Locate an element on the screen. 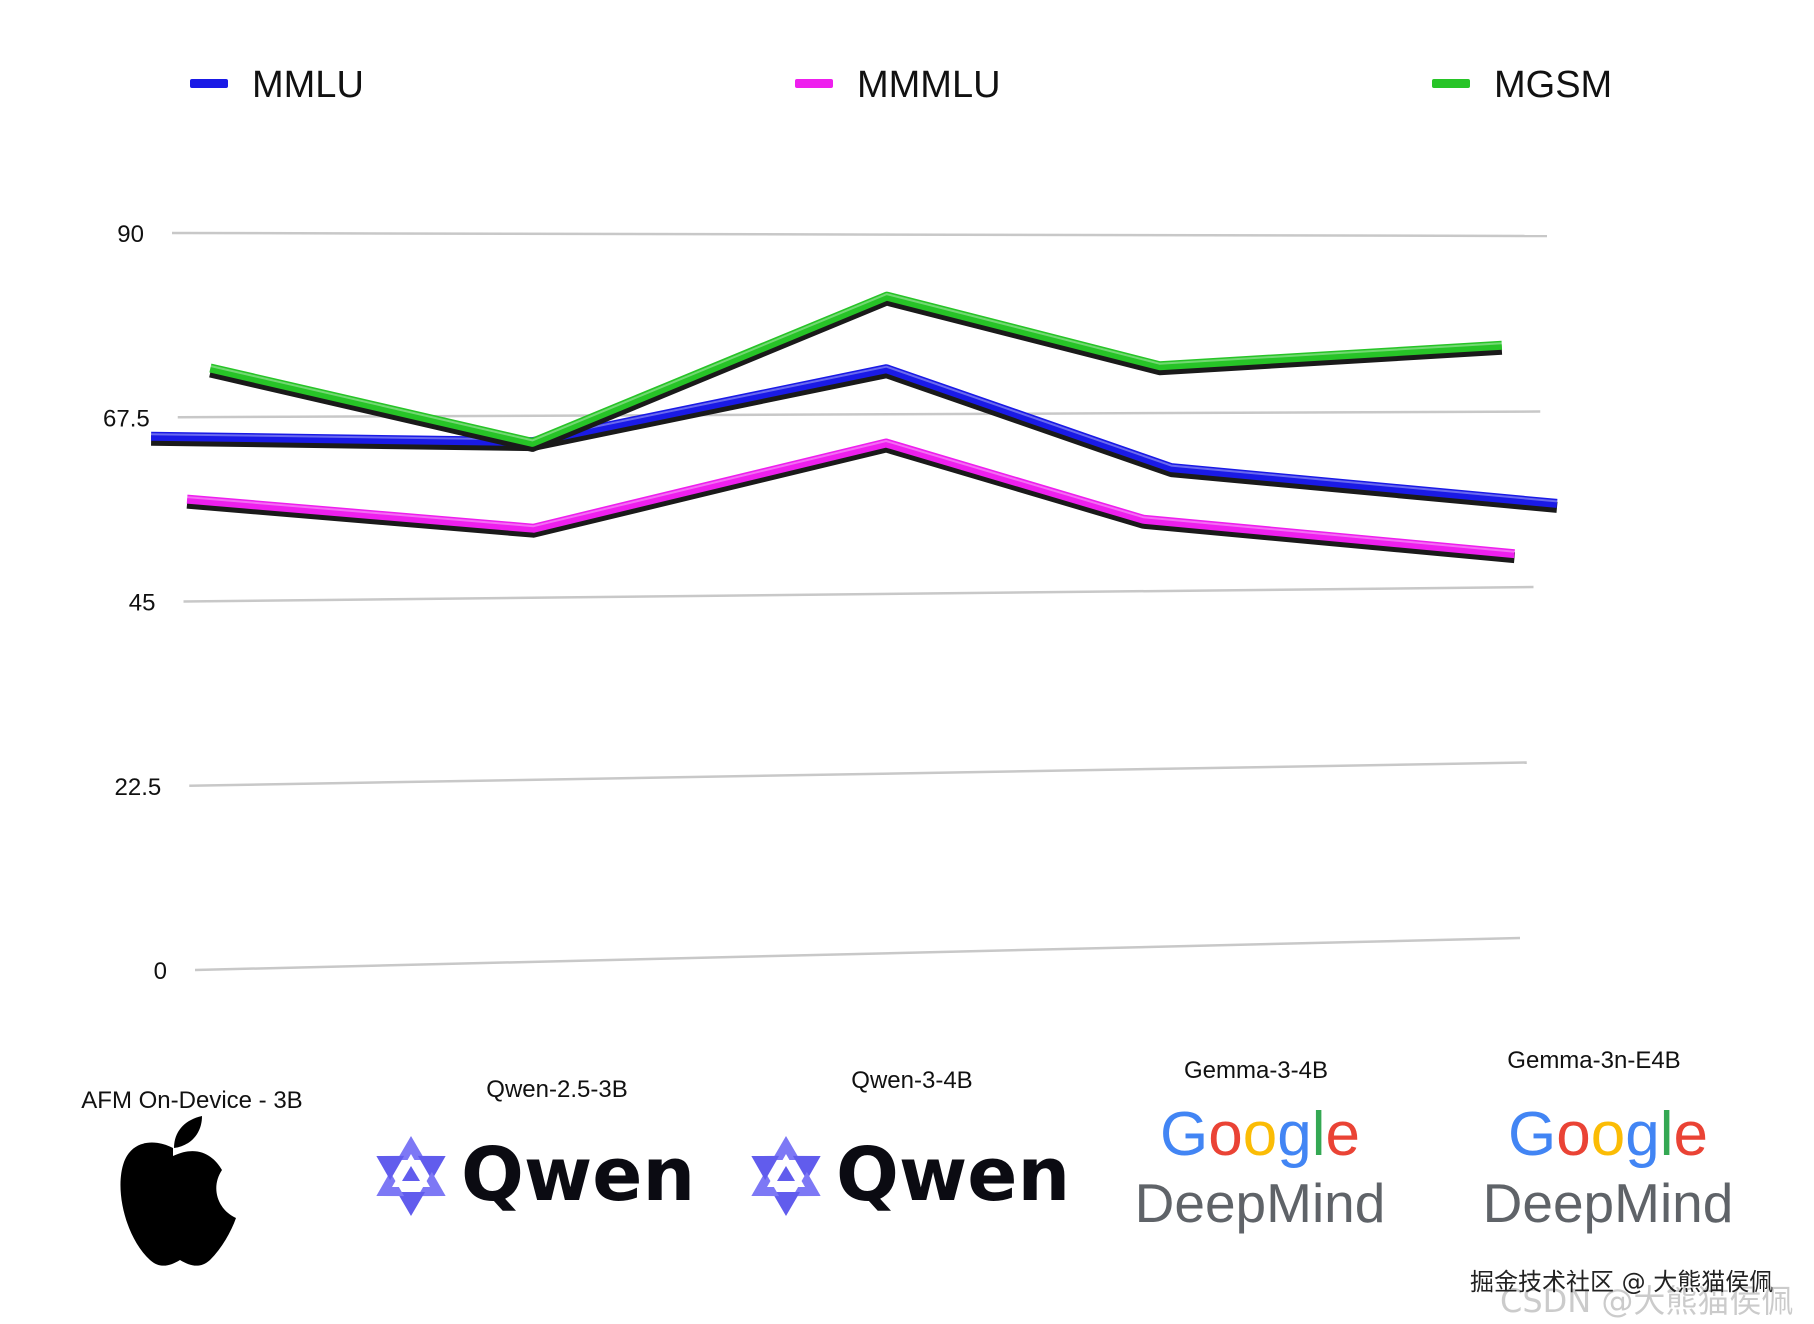  legend: MMLU MMMLU MGSM is located at coordinates (901, 85).